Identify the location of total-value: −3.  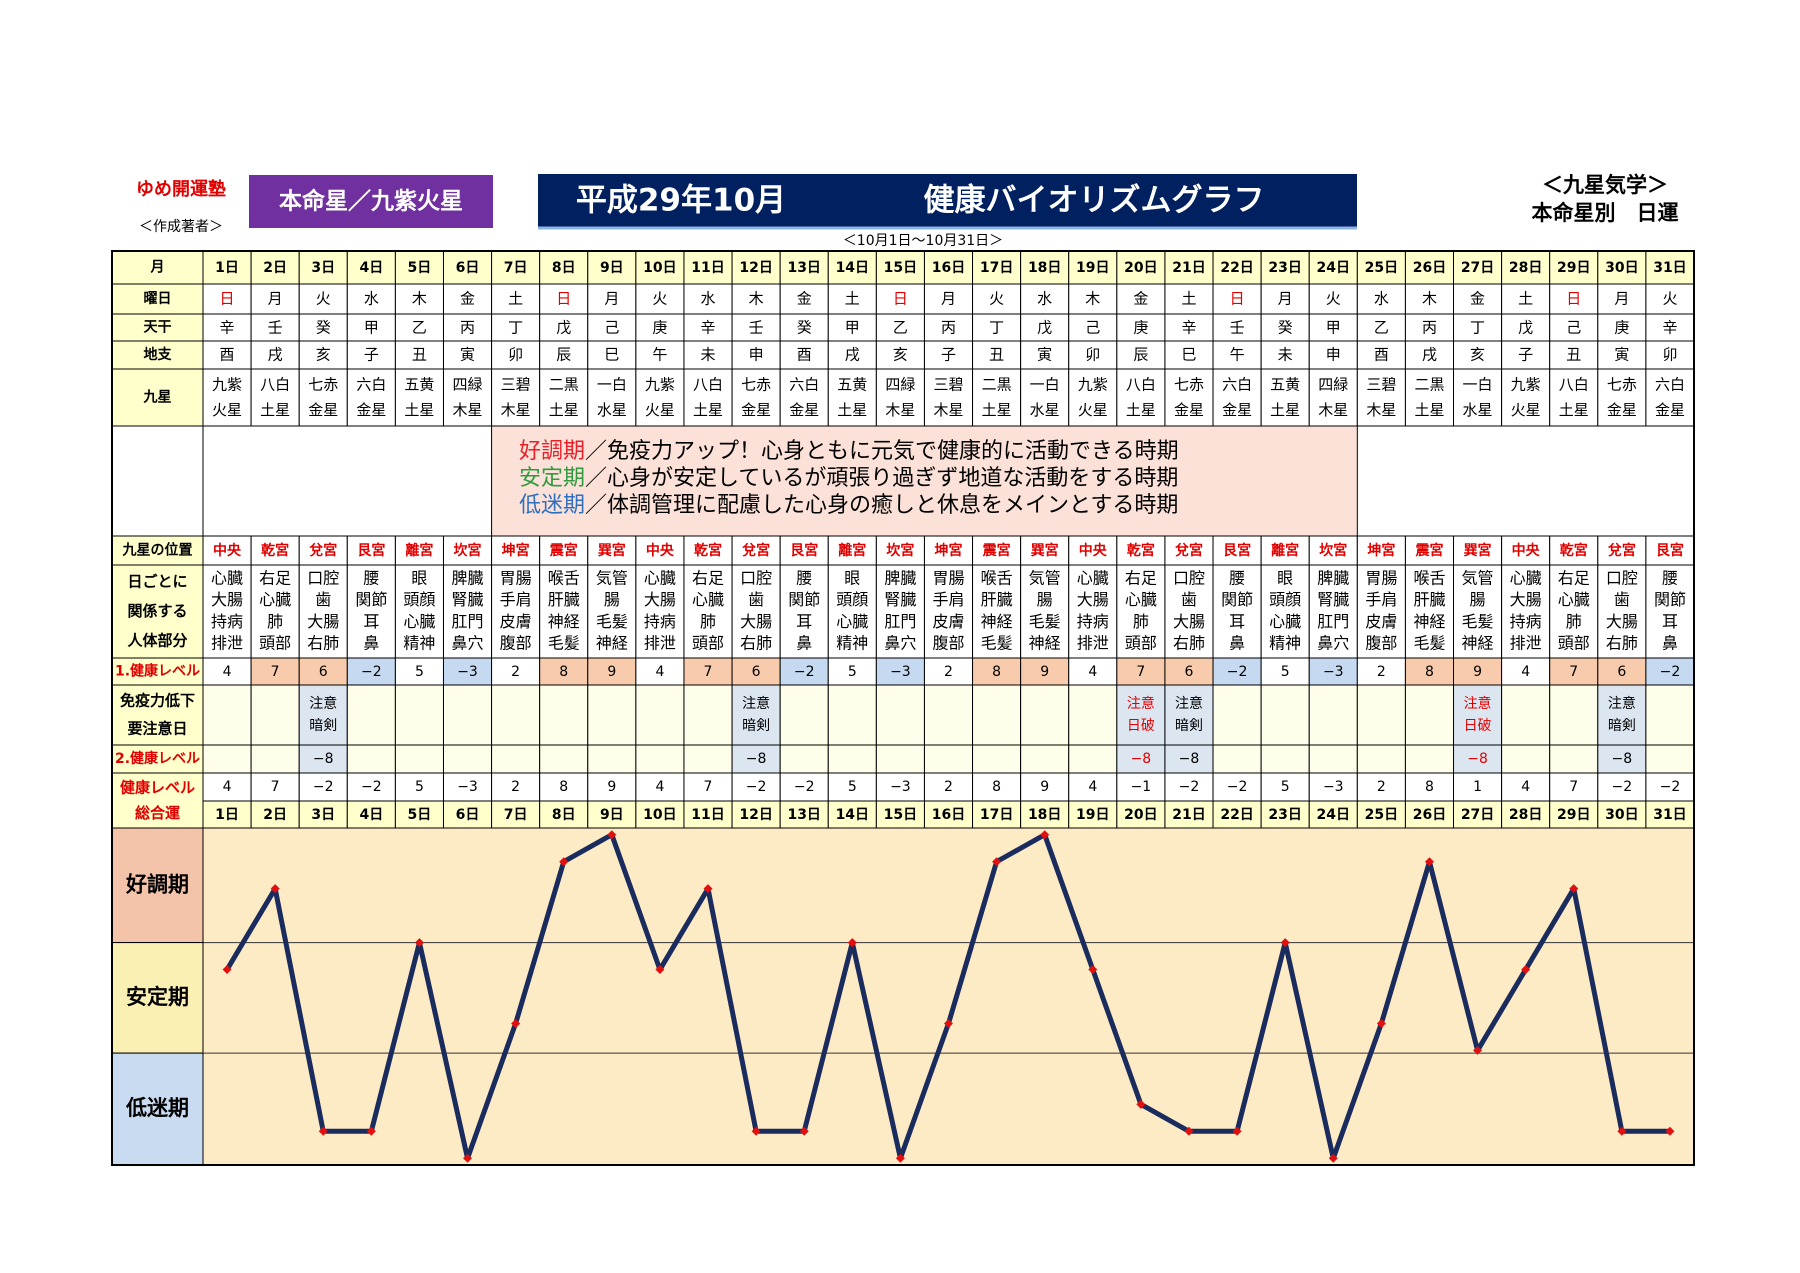
(1333, 787).